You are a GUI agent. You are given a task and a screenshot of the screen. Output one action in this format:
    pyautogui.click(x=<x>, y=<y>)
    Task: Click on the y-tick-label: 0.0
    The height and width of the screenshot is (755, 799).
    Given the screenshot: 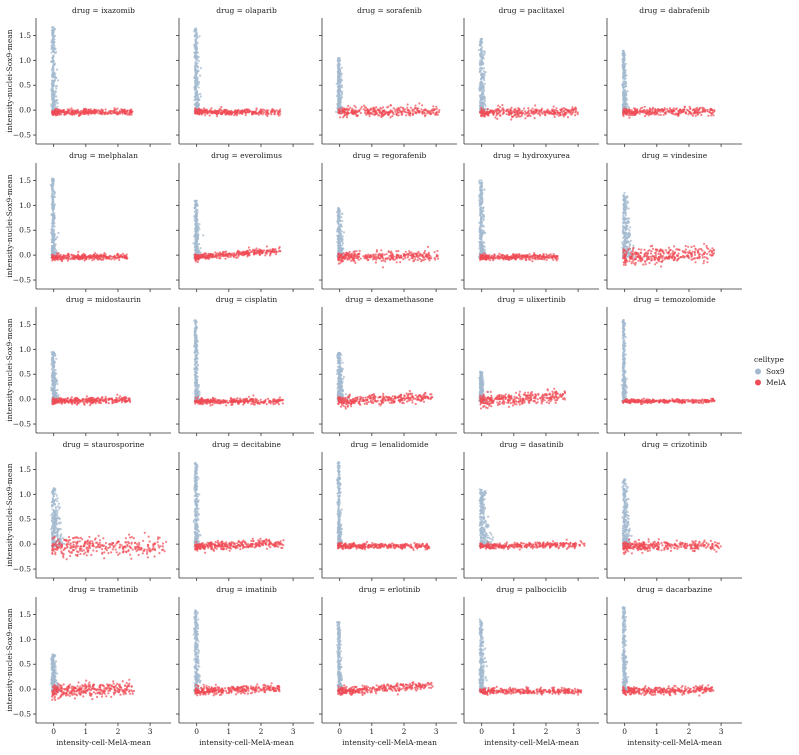 What is the action you would take?
    pyautogui.click(x=25, y=110)
    